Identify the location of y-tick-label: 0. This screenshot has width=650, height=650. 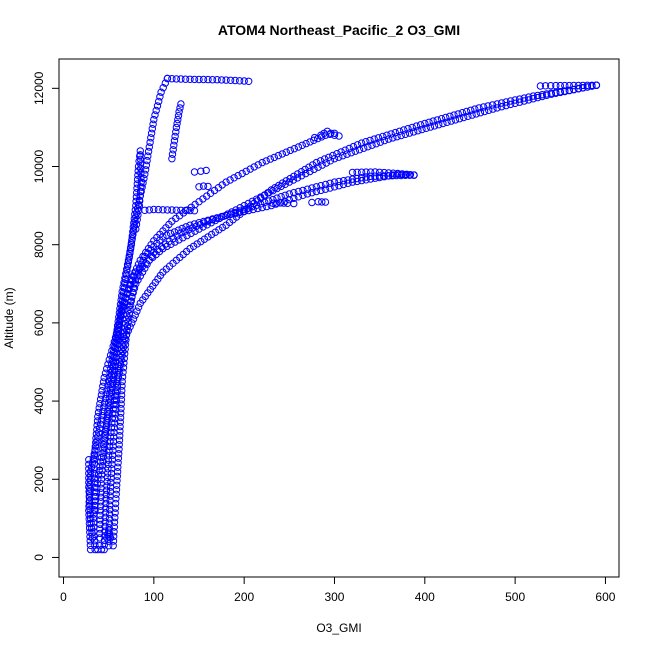
(39, 557).